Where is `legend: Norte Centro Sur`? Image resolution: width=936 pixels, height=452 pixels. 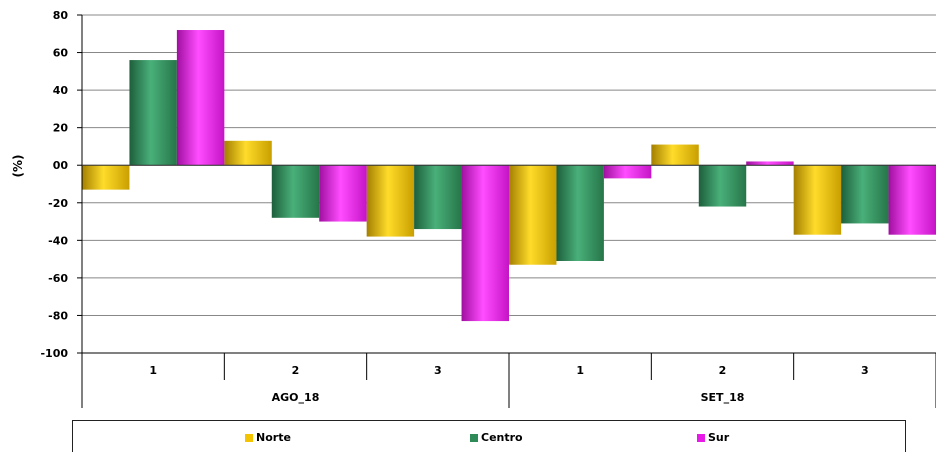
legend: Norte Centro Sur is located at coordinates (489, 436).